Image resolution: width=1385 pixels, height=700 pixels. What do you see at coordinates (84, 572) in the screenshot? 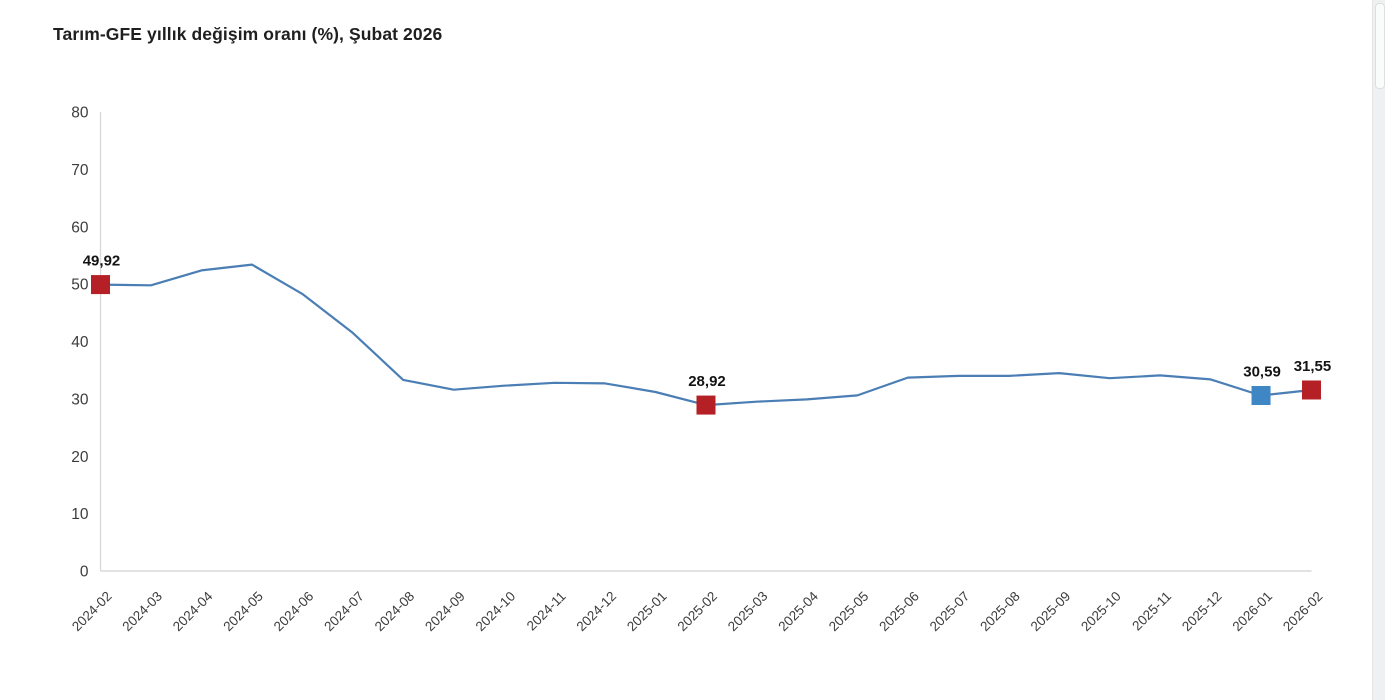
I see `y-axis-tick-label: 0` at bounding box center [84, 572].